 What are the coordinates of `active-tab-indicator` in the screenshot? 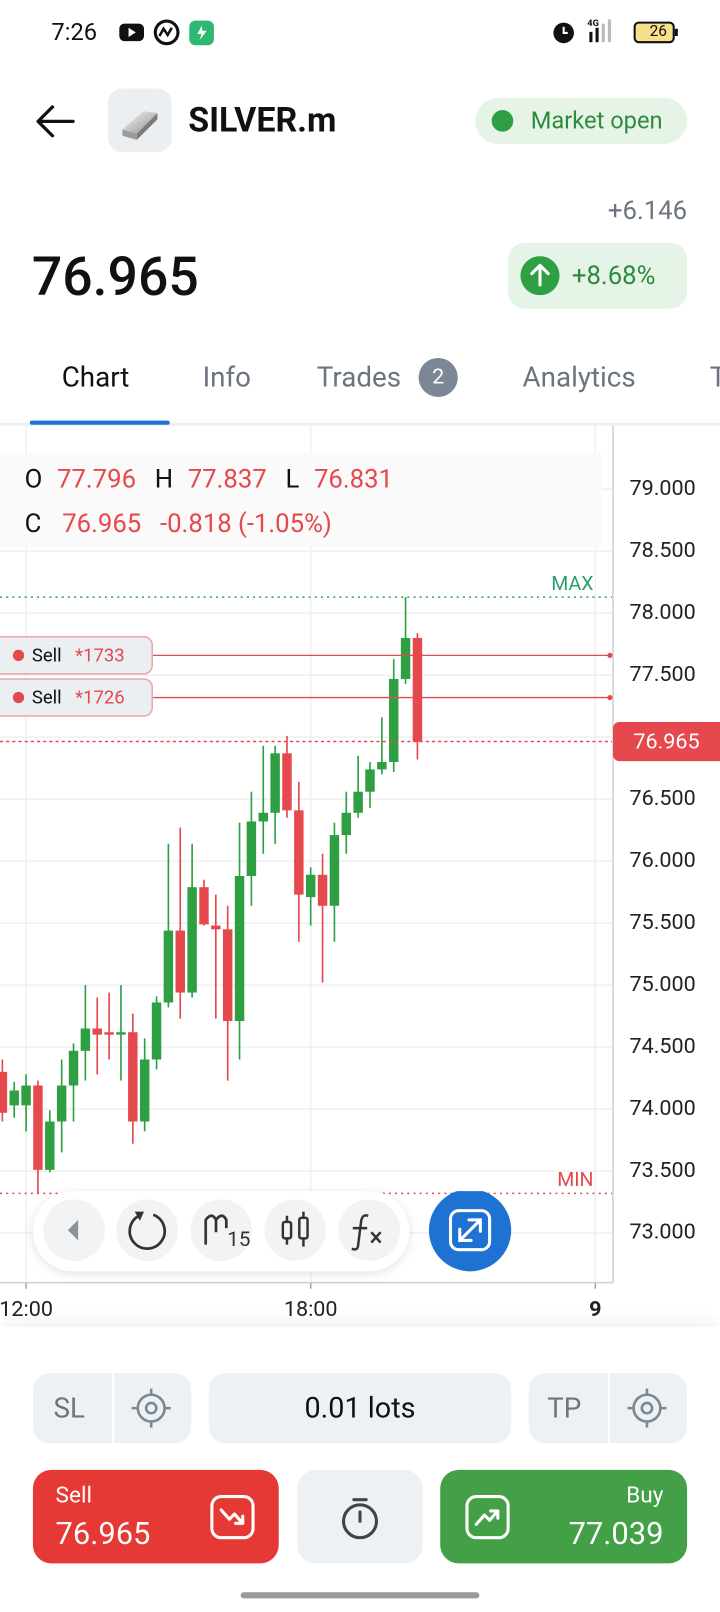 It's located at (99, 422).